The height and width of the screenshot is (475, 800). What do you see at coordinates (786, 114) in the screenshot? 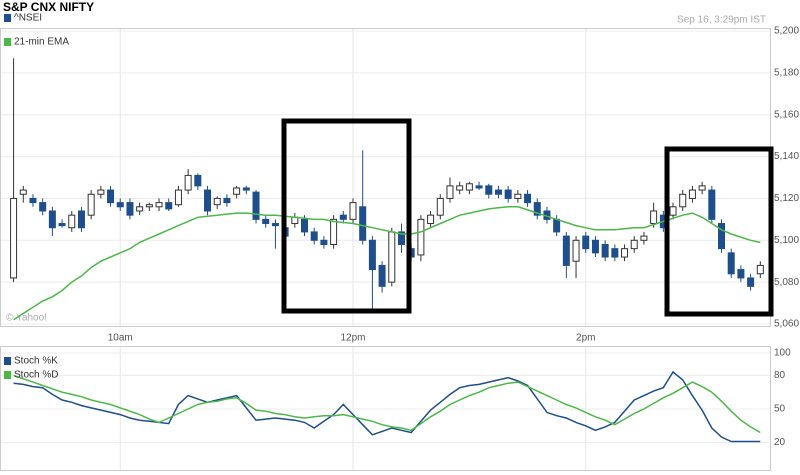
I see `y-tick-label: 5,160` at bounding box center [786, 114].